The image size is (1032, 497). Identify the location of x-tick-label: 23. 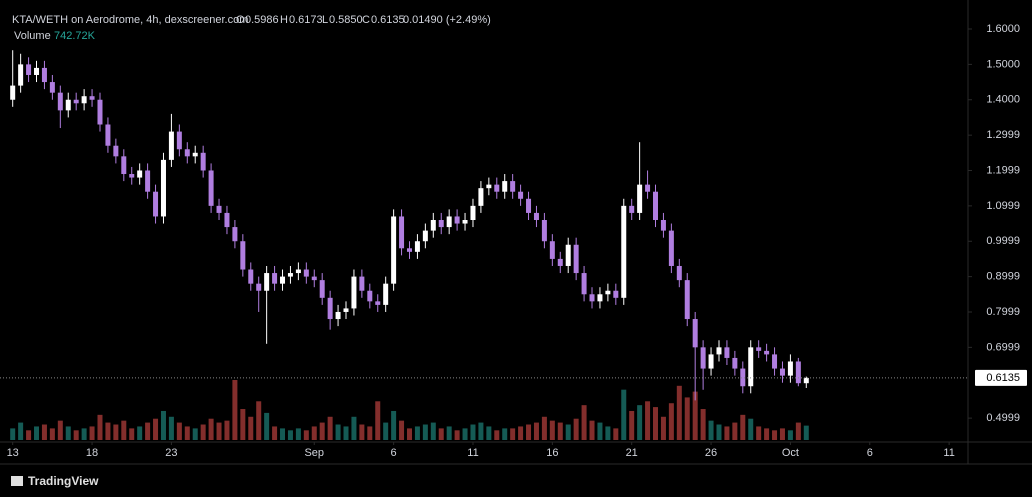
(171, 453).